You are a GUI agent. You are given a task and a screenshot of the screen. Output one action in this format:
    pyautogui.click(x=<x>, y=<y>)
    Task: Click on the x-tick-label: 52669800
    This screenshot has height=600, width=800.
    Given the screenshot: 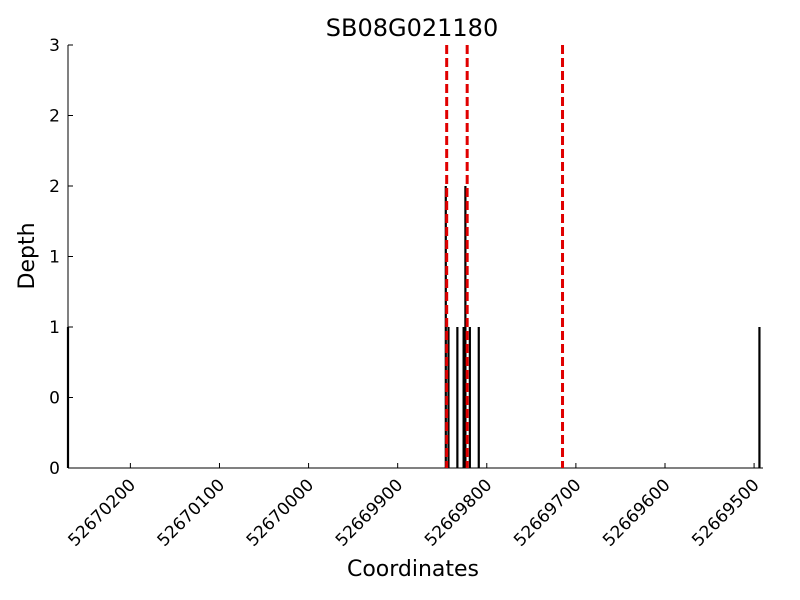 What is the action you would take?
    pyautogui.click(x=458, y=512)
    